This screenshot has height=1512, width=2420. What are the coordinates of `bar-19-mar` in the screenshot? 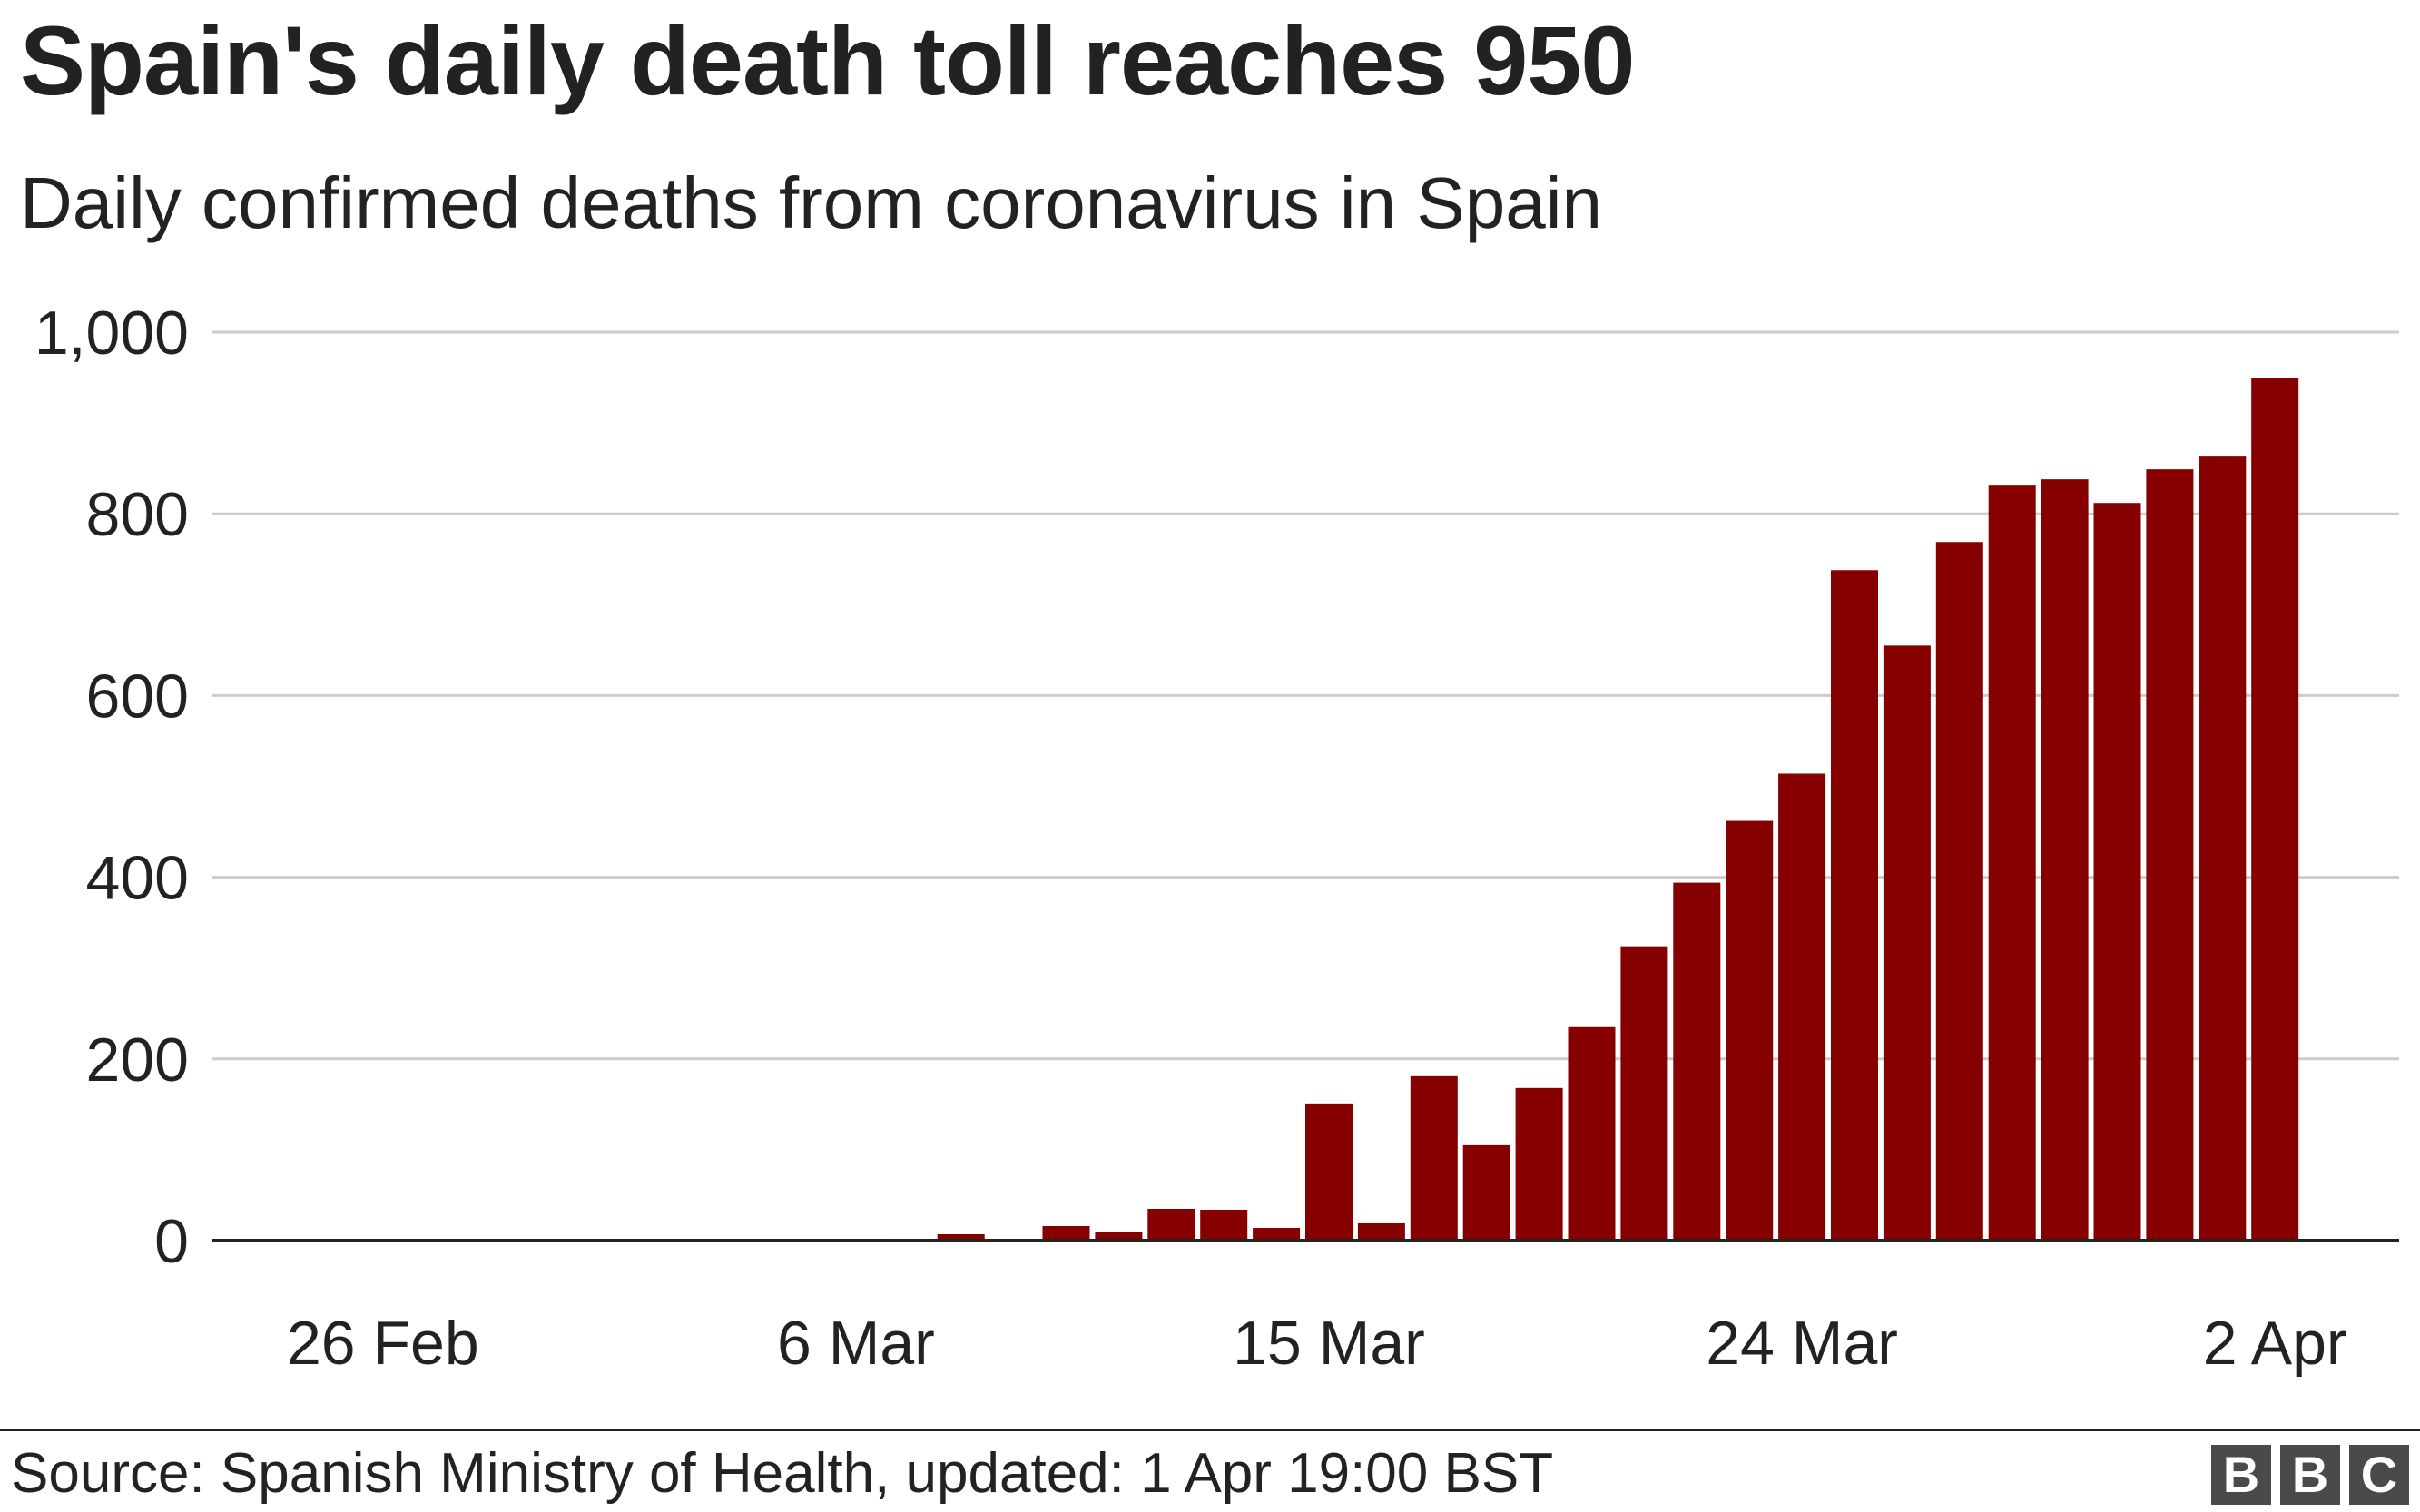 It's located at (1539, 1164).